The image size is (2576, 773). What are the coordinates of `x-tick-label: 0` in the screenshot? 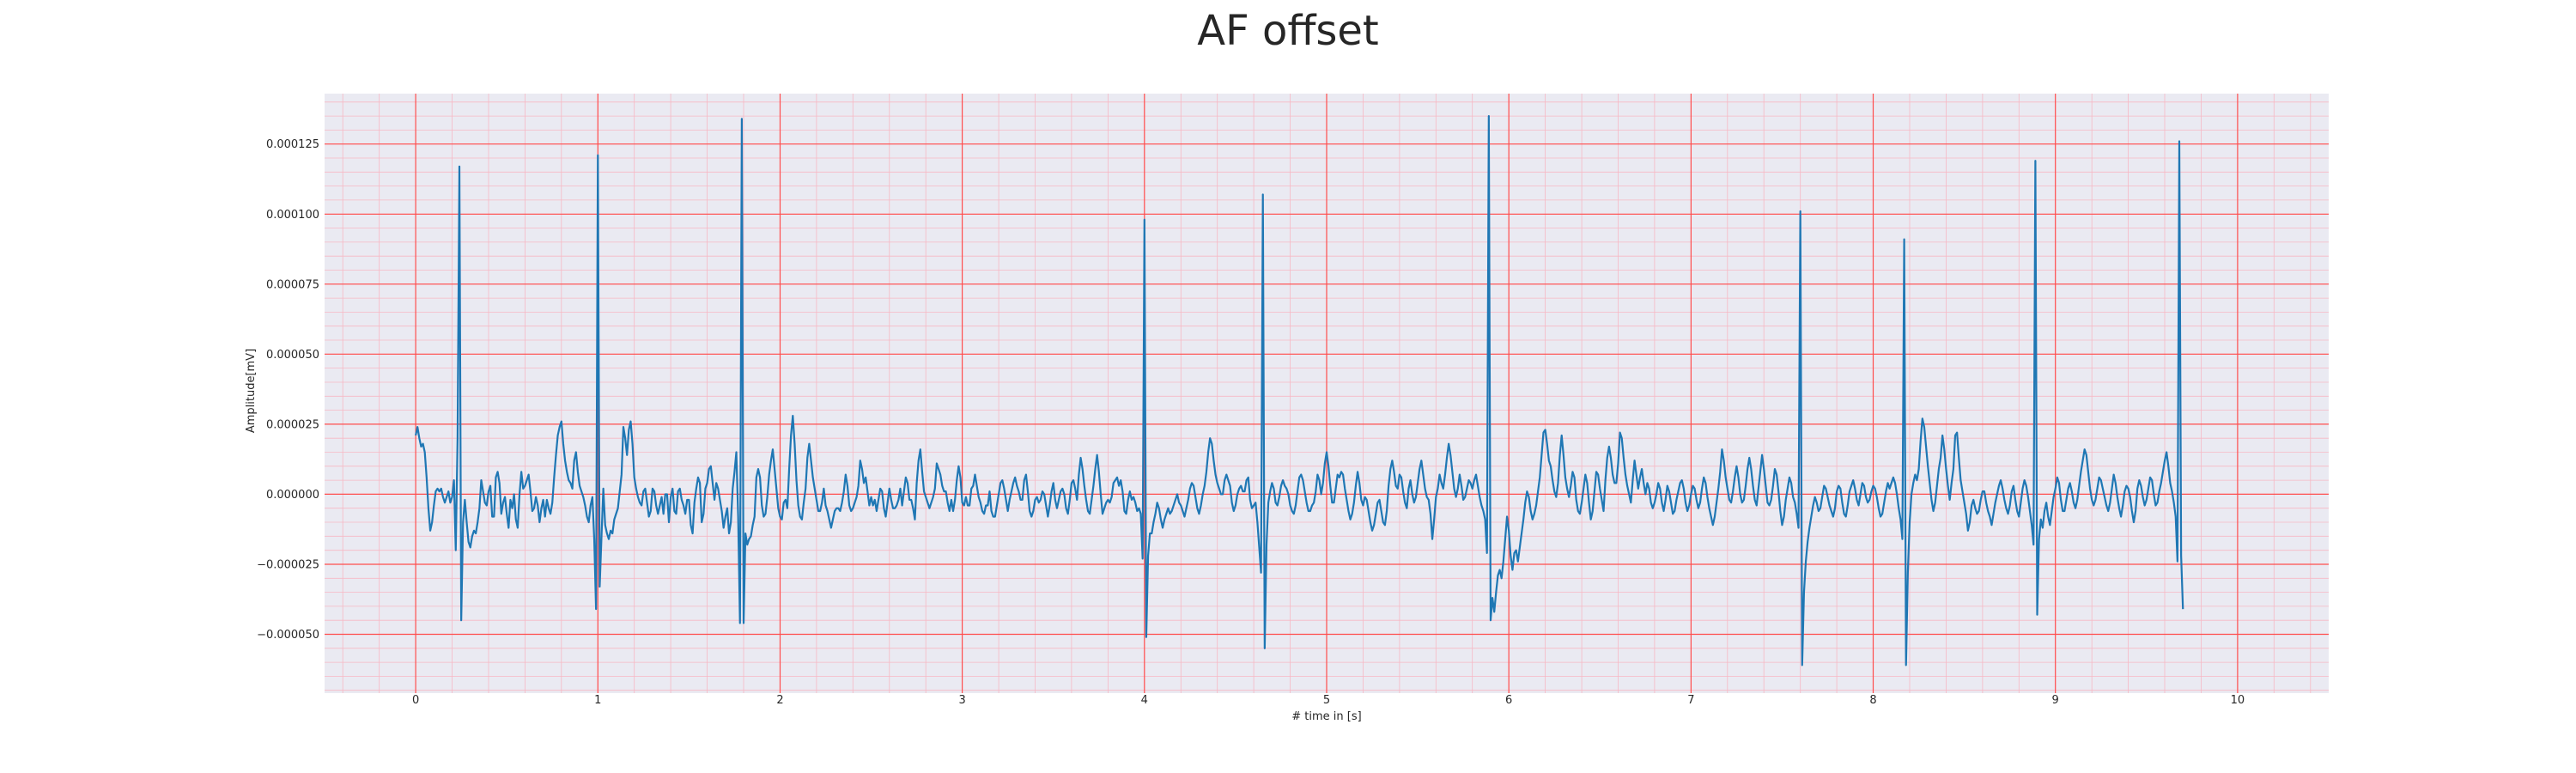 It's located at (415, 700).